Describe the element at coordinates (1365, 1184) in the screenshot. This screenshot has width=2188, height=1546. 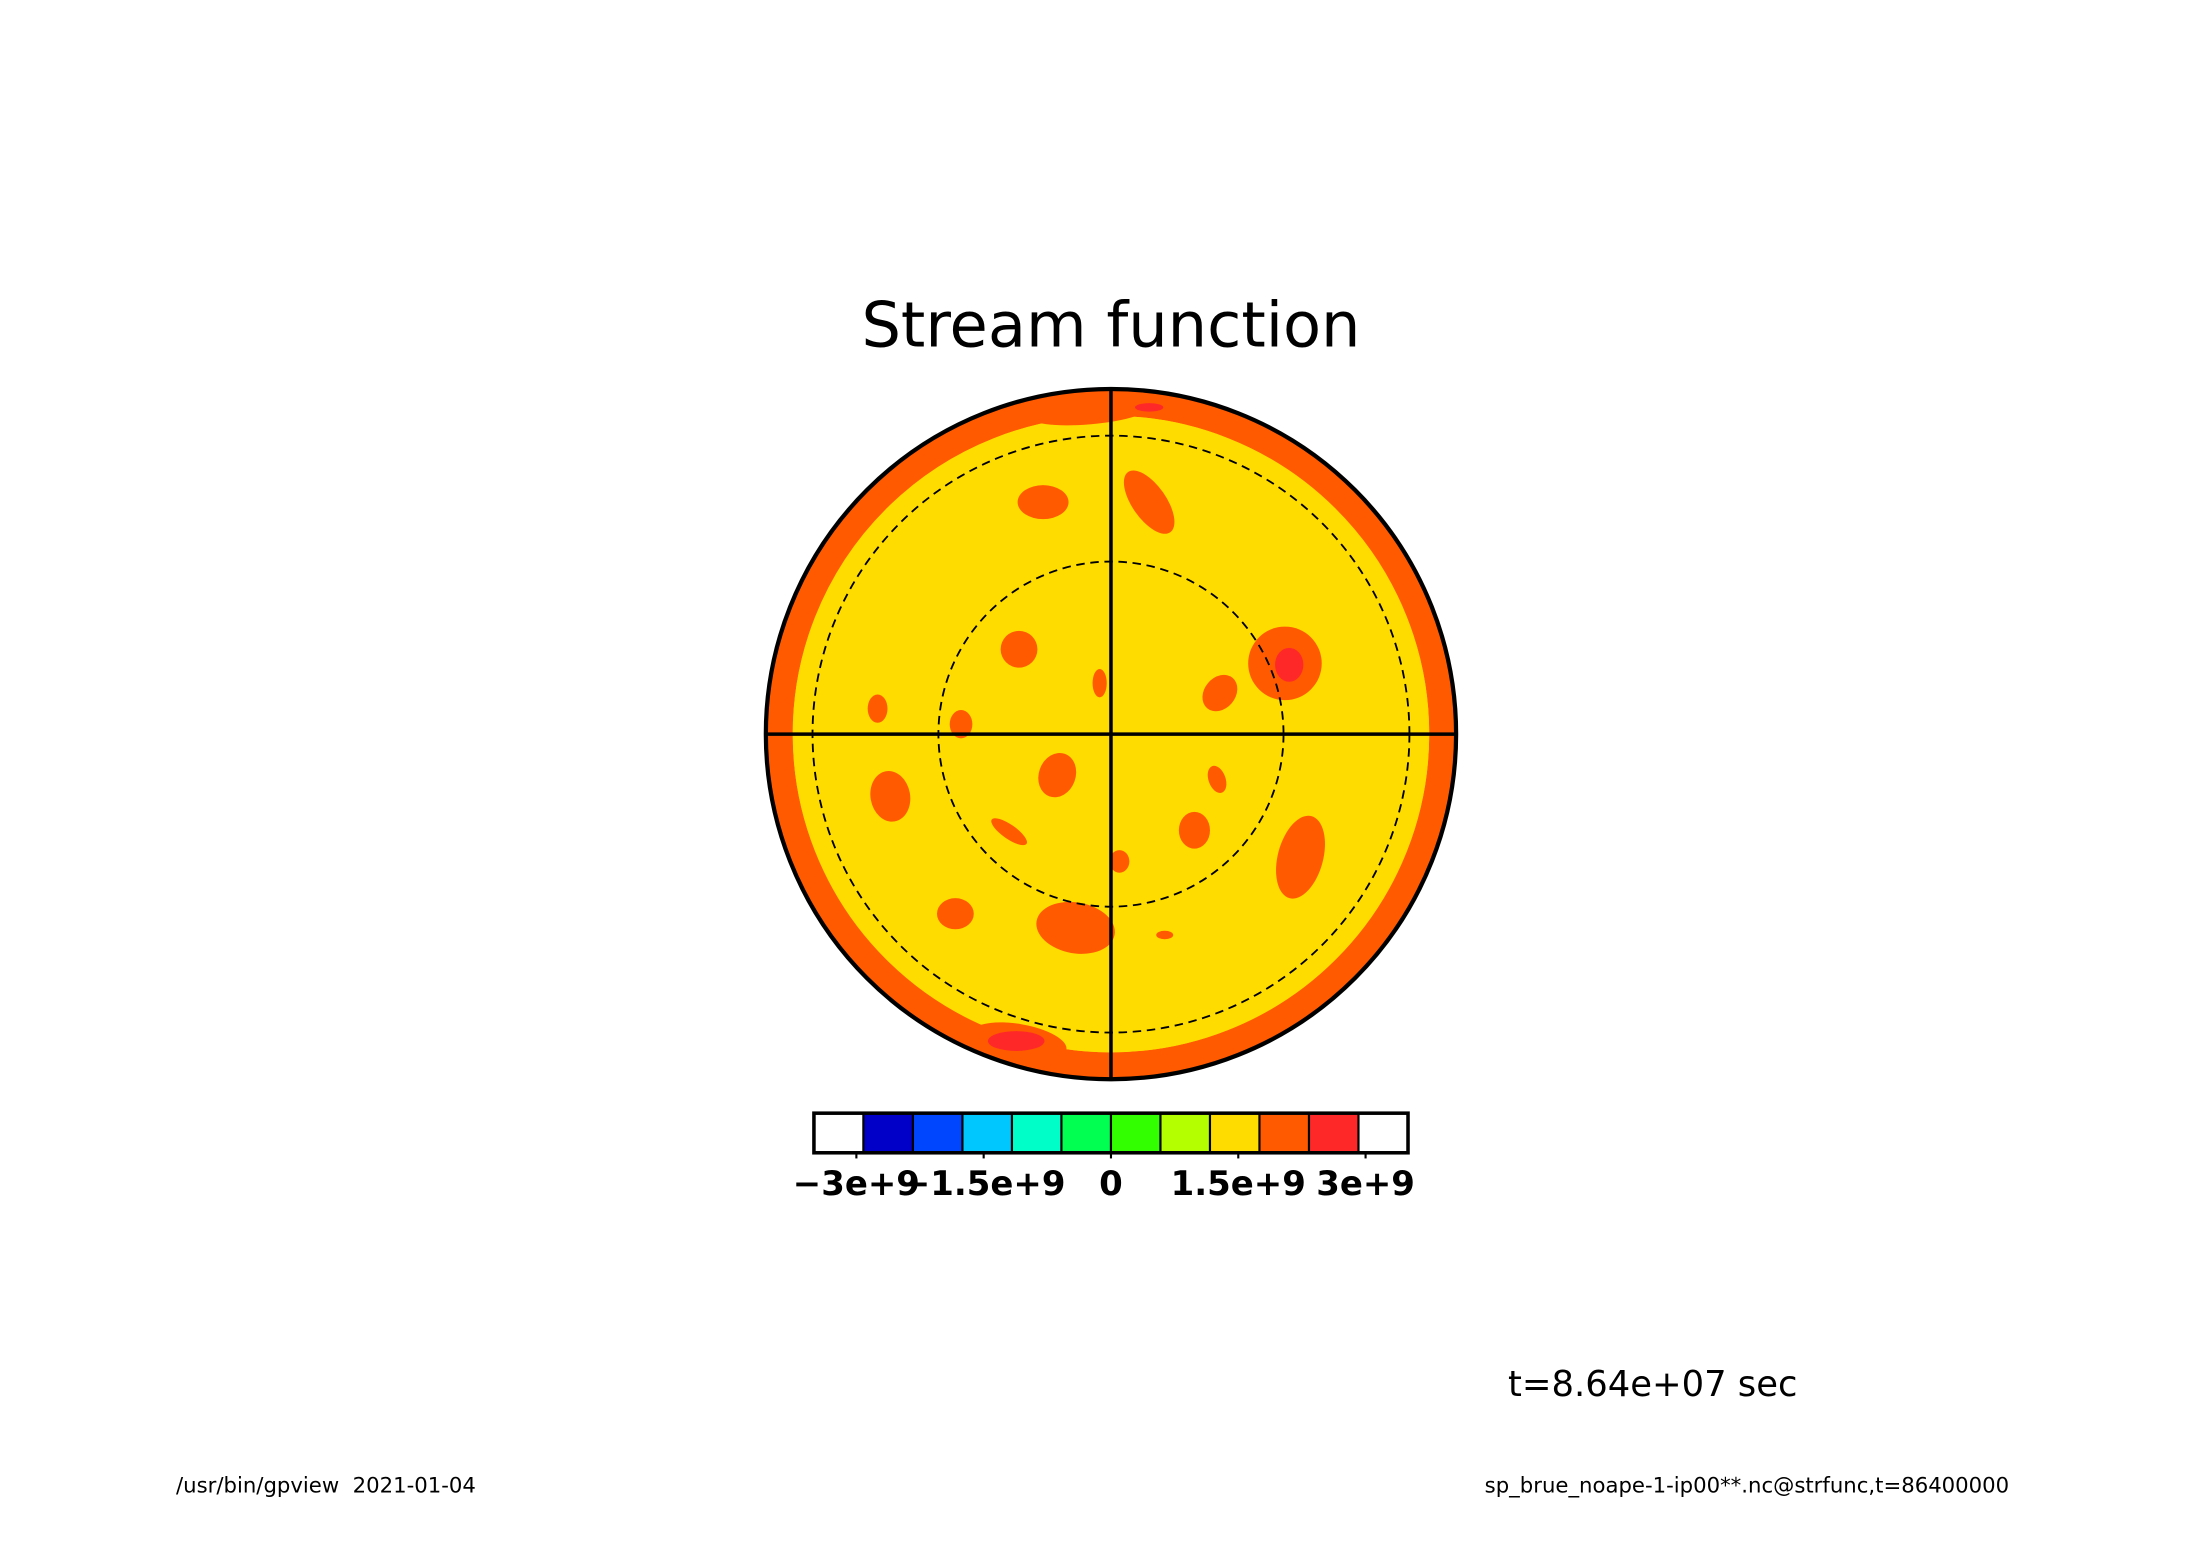
I see `colorbar-tick-label: 3e+9` at that location.